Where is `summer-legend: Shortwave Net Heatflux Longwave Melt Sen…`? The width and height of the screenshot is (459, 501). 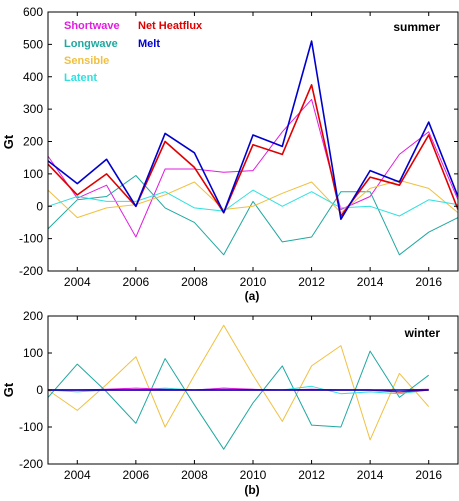 summer-legend: Shortwave Net Heatflux Longwave Melt Sen… is located at coordinates (133, 52).